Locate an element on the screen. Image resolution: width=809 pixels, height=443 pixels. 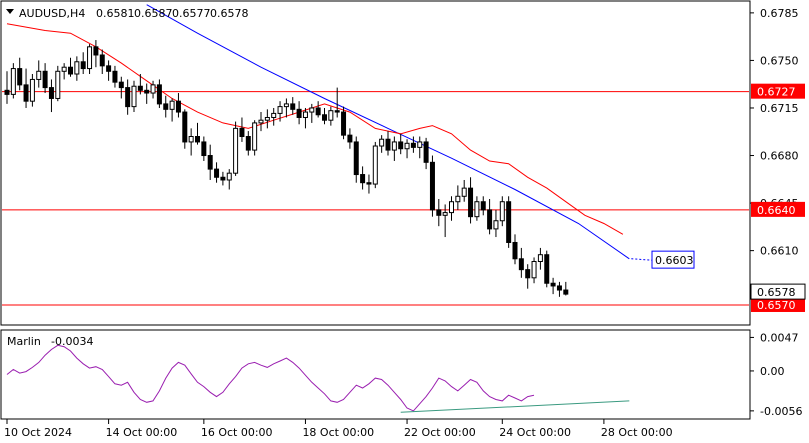
time-tick-label: 14 Oct 00:00 is located at coordinates (142, 432).